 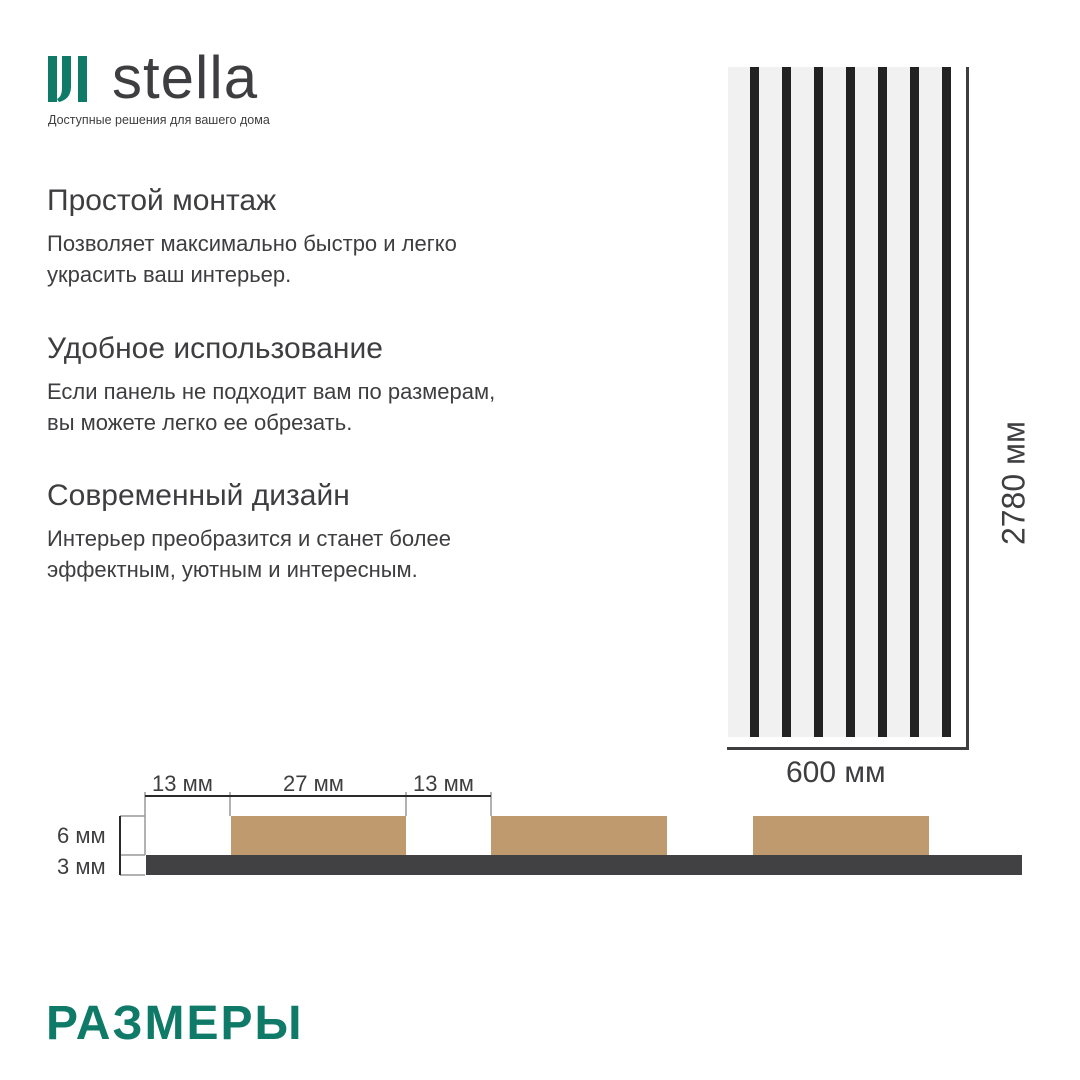 I want to click on width-dimension-line, so click(x=848, y=748).